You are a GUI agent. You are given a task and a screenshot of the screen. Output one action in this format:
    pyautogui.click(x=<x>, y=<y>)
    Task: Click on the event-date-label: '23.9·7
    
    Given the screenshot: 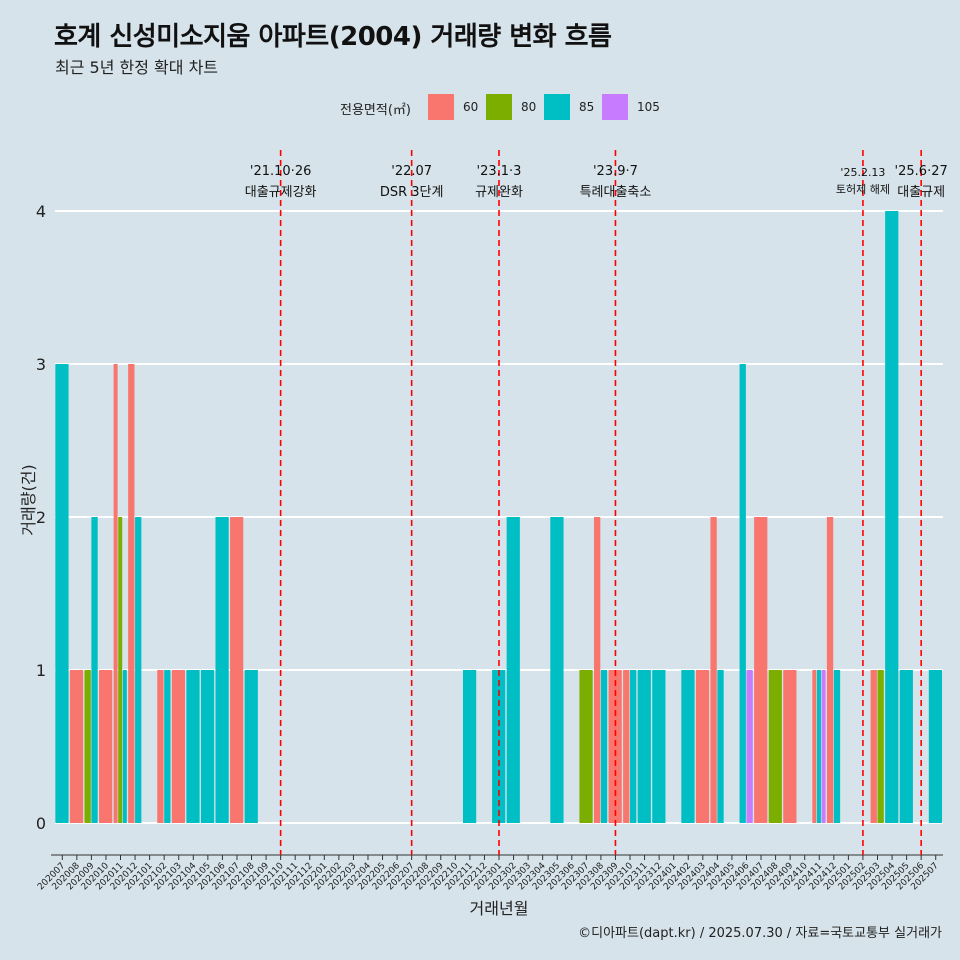 What is the action you would take?
    pyautogui.click(x=615, y=171)
    